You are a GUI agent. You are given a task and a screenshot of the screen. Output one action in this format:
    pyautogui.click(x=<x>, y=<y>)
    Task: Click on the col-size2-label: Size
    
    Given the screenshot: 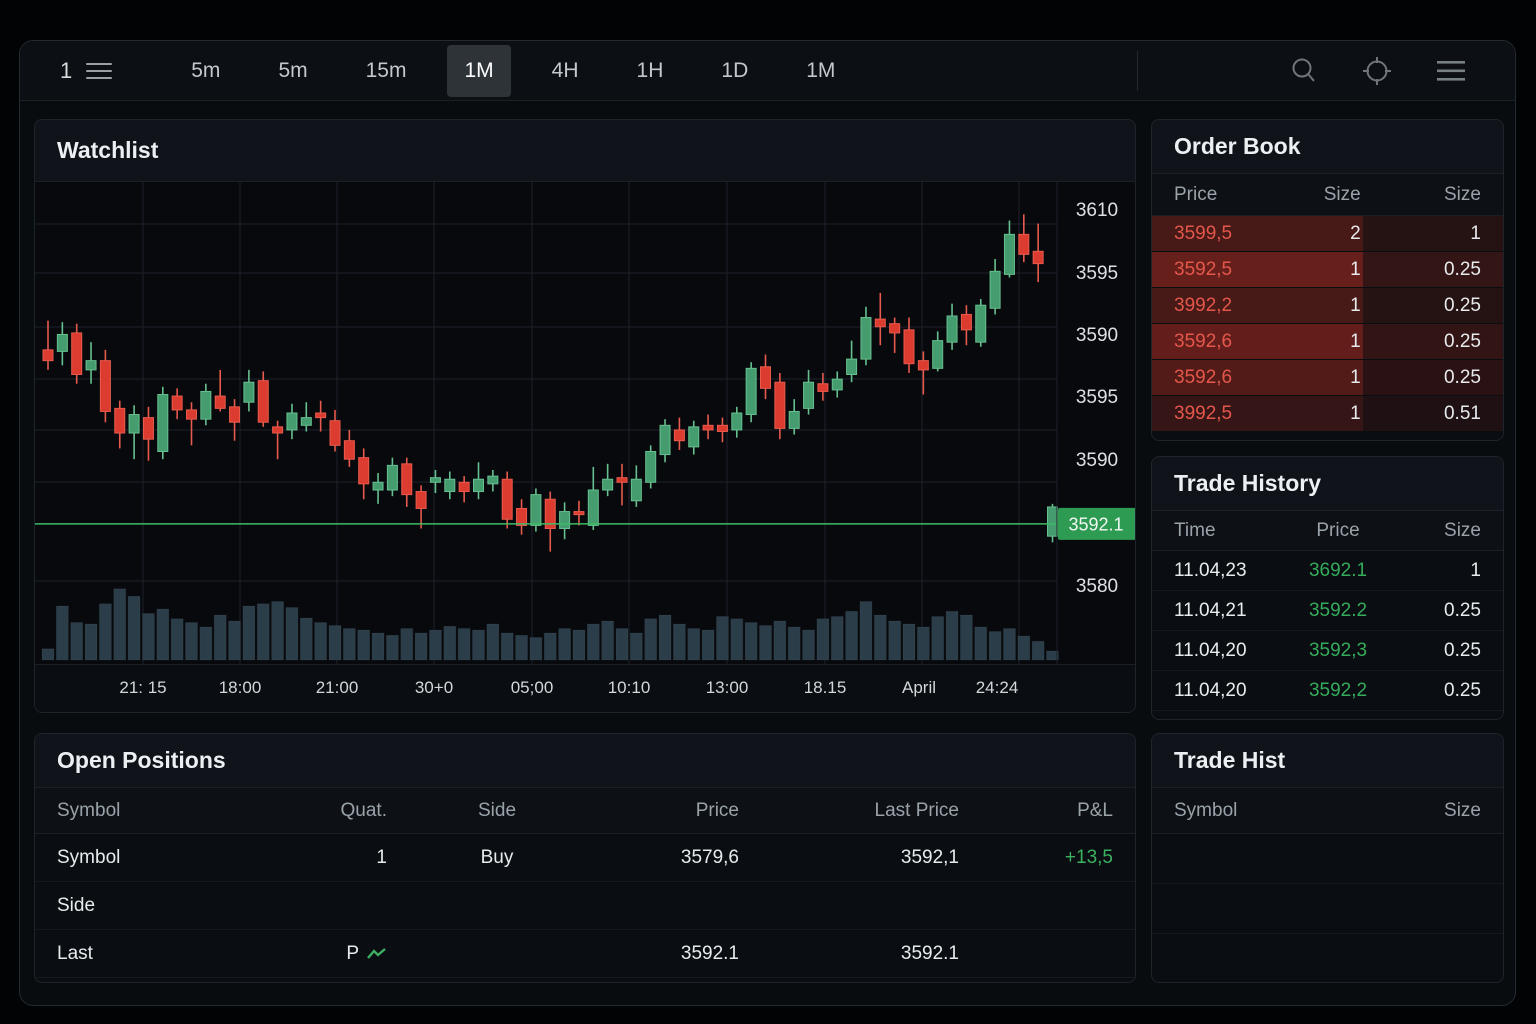 What is the action you would take?
    pyautogui.click(x=1462, y=194)
    